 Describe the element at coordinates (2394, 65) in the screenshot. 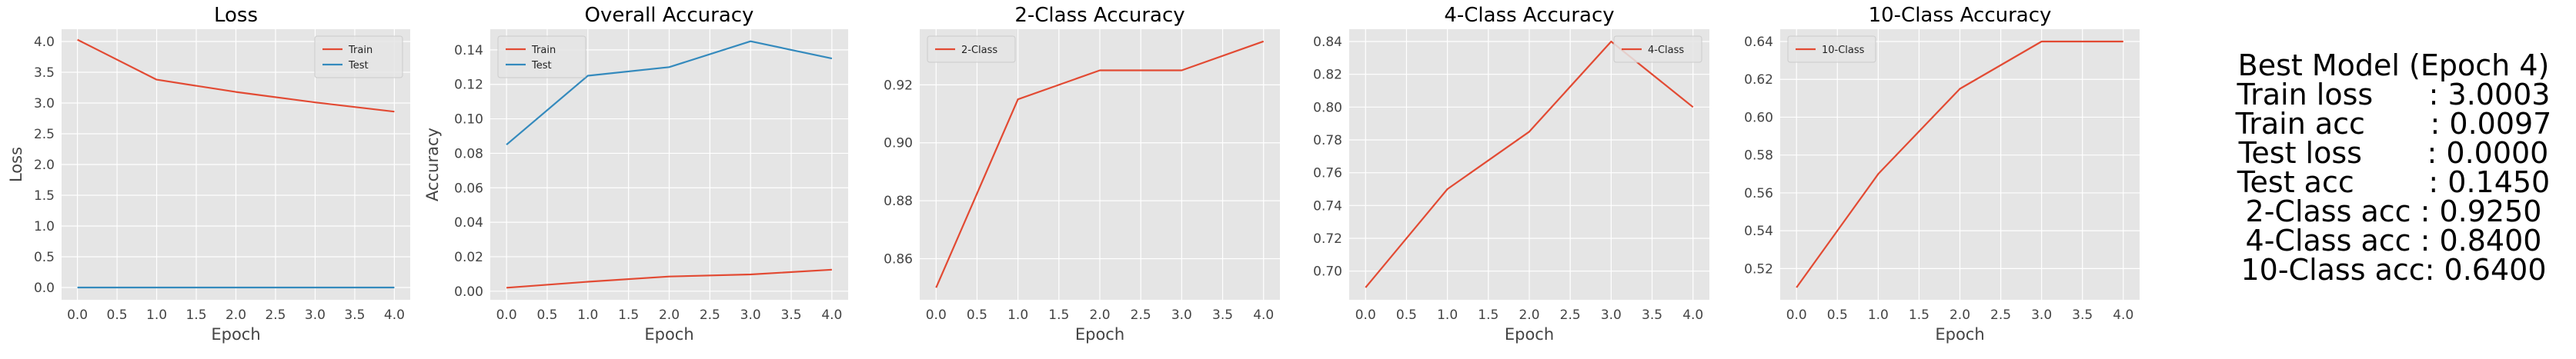

I see `summary-line: Best Model (Epoch 4)` at that location.